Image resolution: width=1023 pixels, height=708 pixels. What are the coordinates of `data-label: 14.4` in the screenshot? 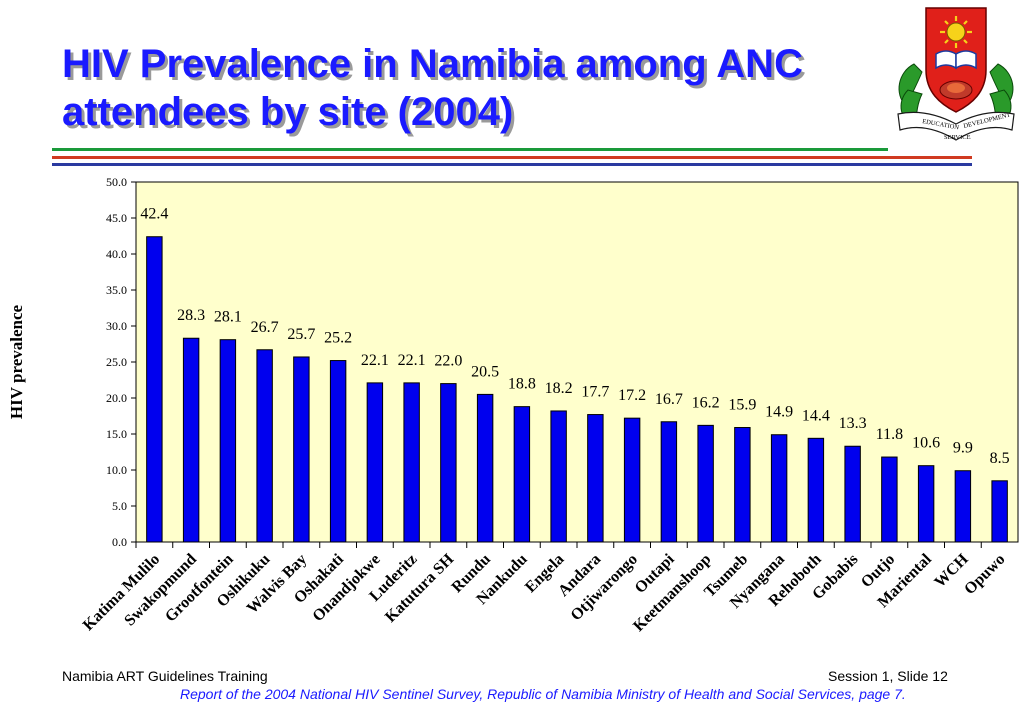 It's located at (816, 415).